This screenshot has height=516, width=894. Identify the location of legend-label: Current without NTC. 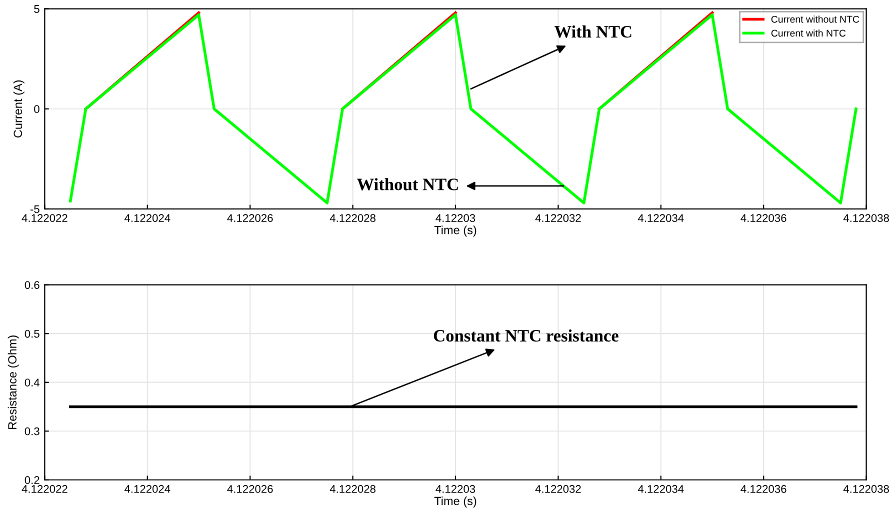
(815, 19).